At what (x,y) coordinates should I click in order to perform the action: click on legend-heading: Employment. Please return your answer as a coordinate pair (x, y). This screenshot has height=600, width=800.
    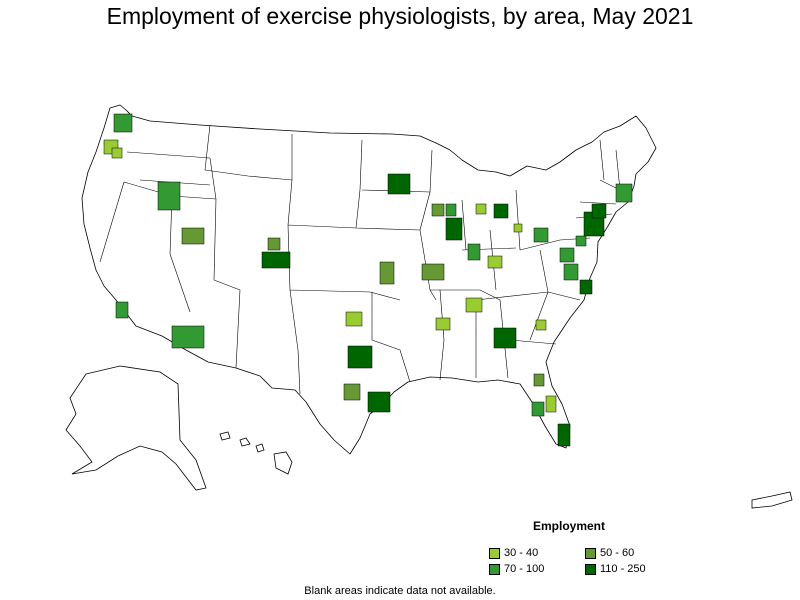
    Looking at the image, I should click on (569, 526).